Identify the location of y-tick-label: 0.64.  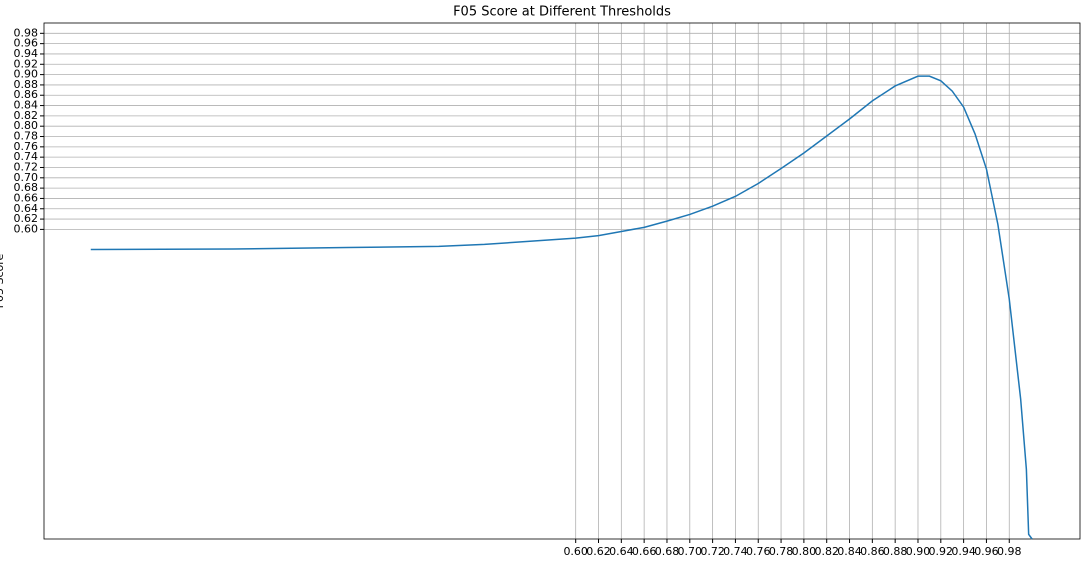
(26, 208).